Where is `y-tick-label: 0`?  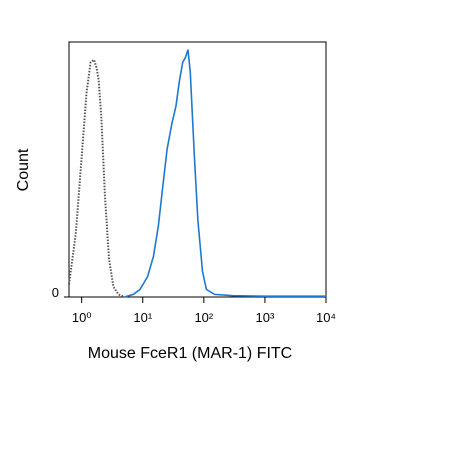
y-tick-label: 0 is located at coordinates (55, 292).